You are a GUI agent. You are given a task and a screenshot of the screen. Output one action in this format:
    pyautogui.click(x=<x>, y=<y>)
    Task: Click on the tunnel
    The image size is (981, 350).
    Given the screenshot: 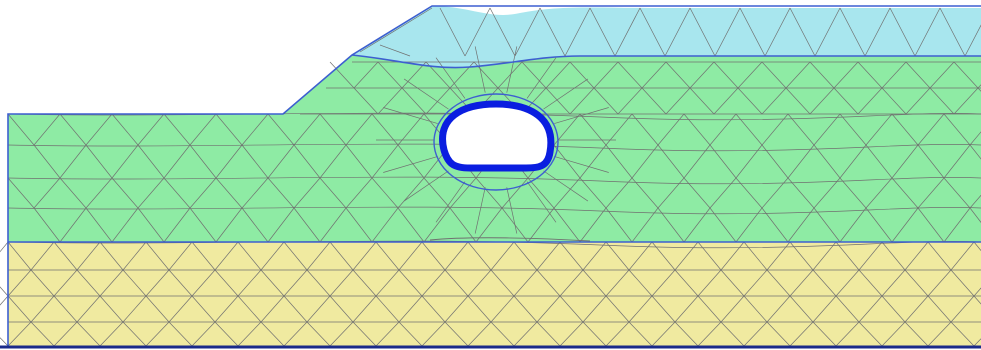 What is the action you would take?
    pyautogui.click(x=496, y=142)
    